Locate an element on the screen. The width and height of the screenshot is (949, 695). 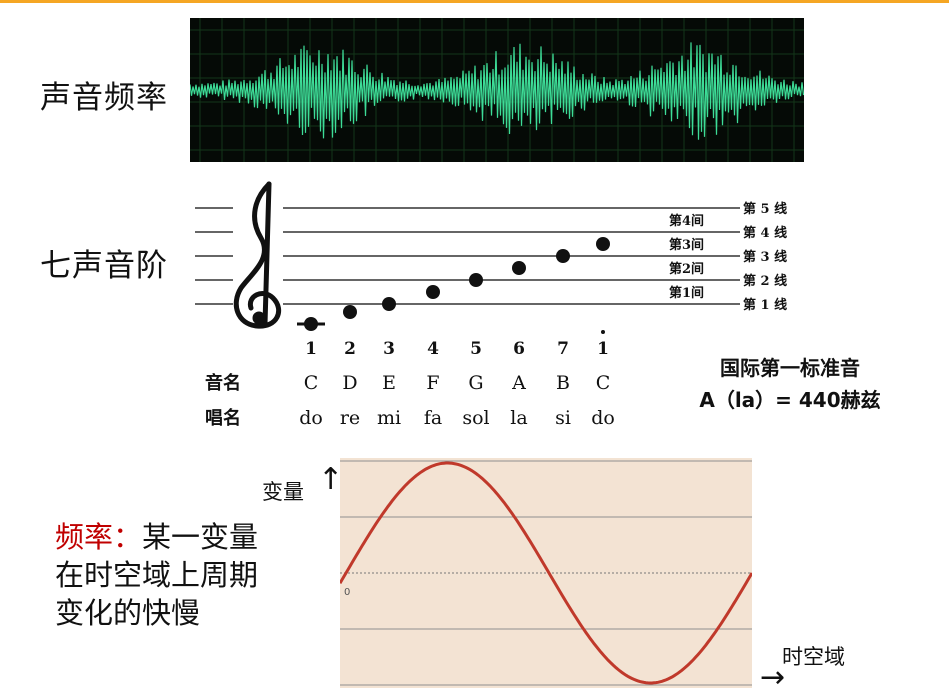
staff-space-label: 第2间 is located at coordinates (686, 269).